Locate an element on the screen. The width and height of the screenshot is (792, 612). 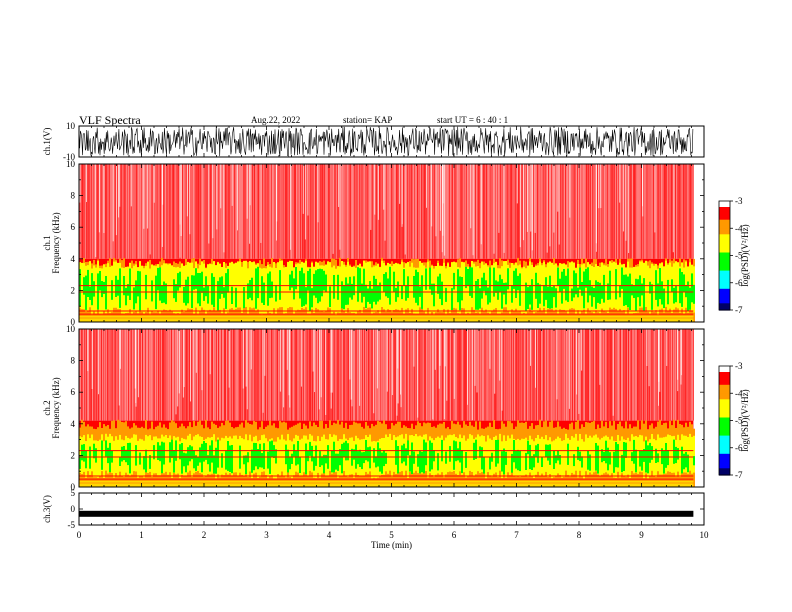
y-tick-label: 4 is located at coordinates (73, 259).